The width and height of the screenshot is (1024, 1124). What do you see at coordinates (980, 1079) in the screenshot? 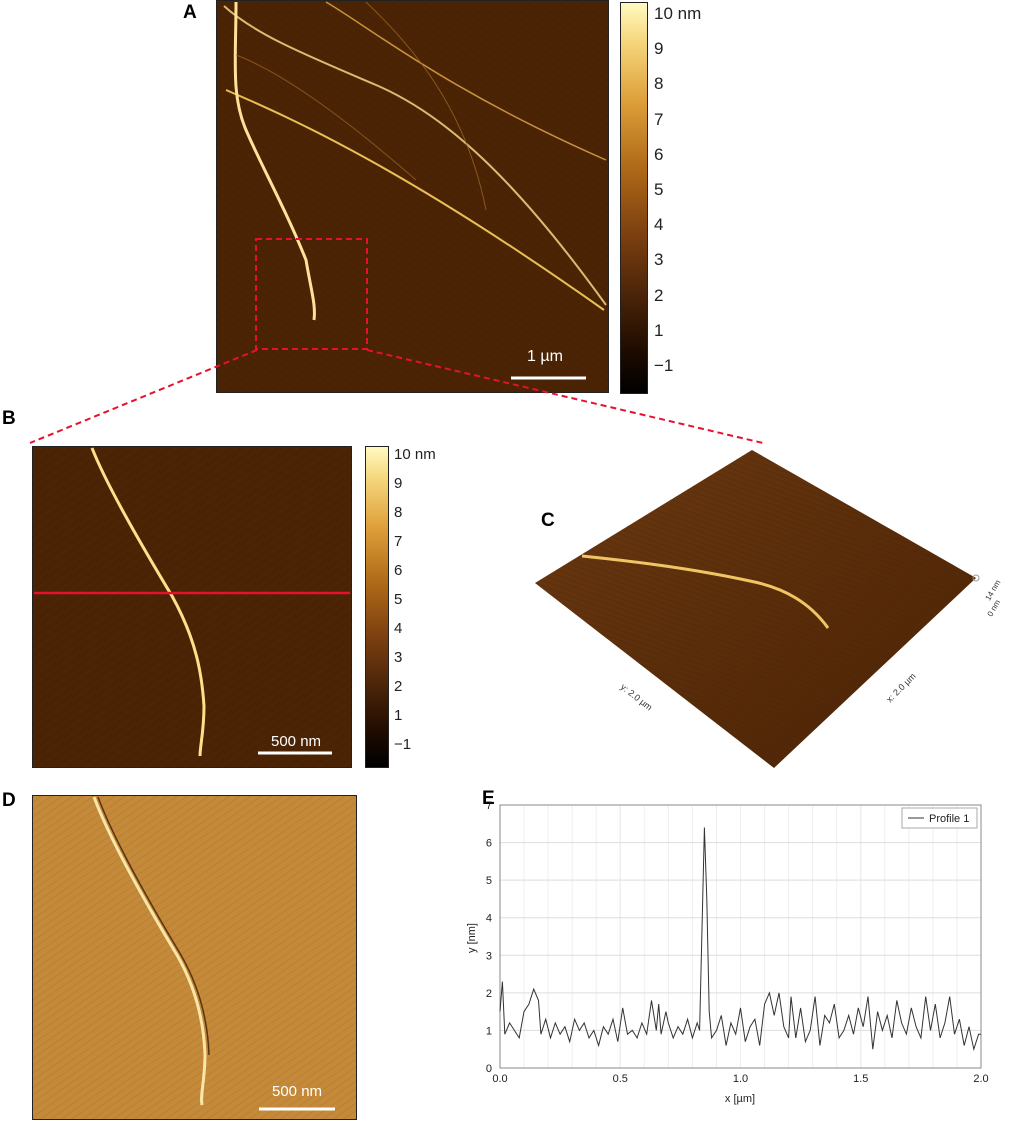
I see `x-tick-label: 2.0` at bounding box center [980, 1079].